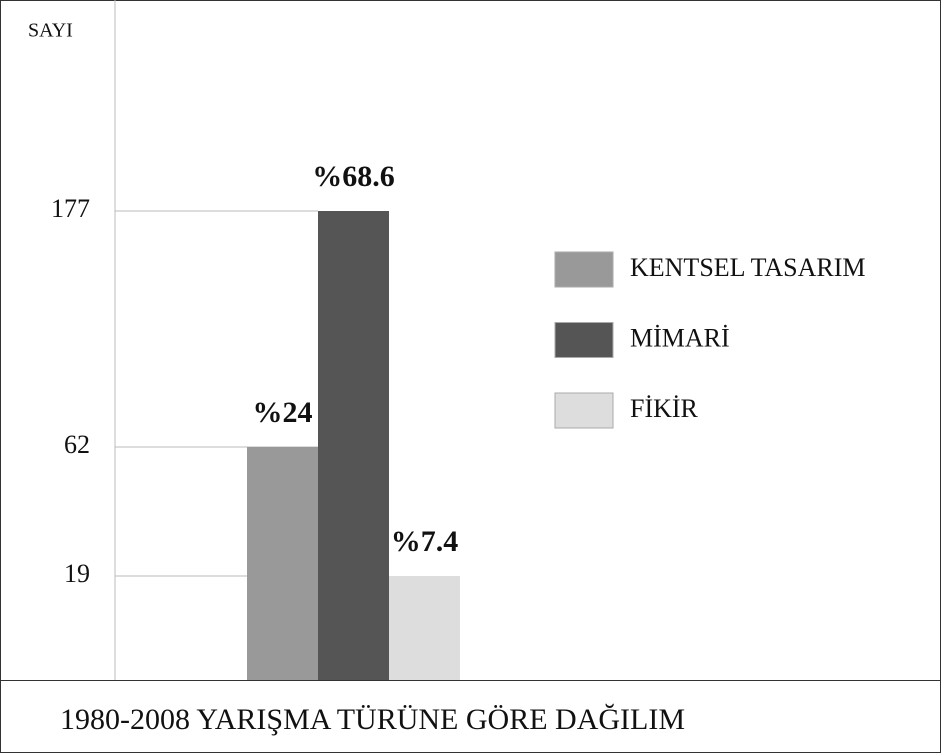 Image resolution: width=941 pixels, height=753 pixels. I want to click on data-label: %24, so click(283, 412).